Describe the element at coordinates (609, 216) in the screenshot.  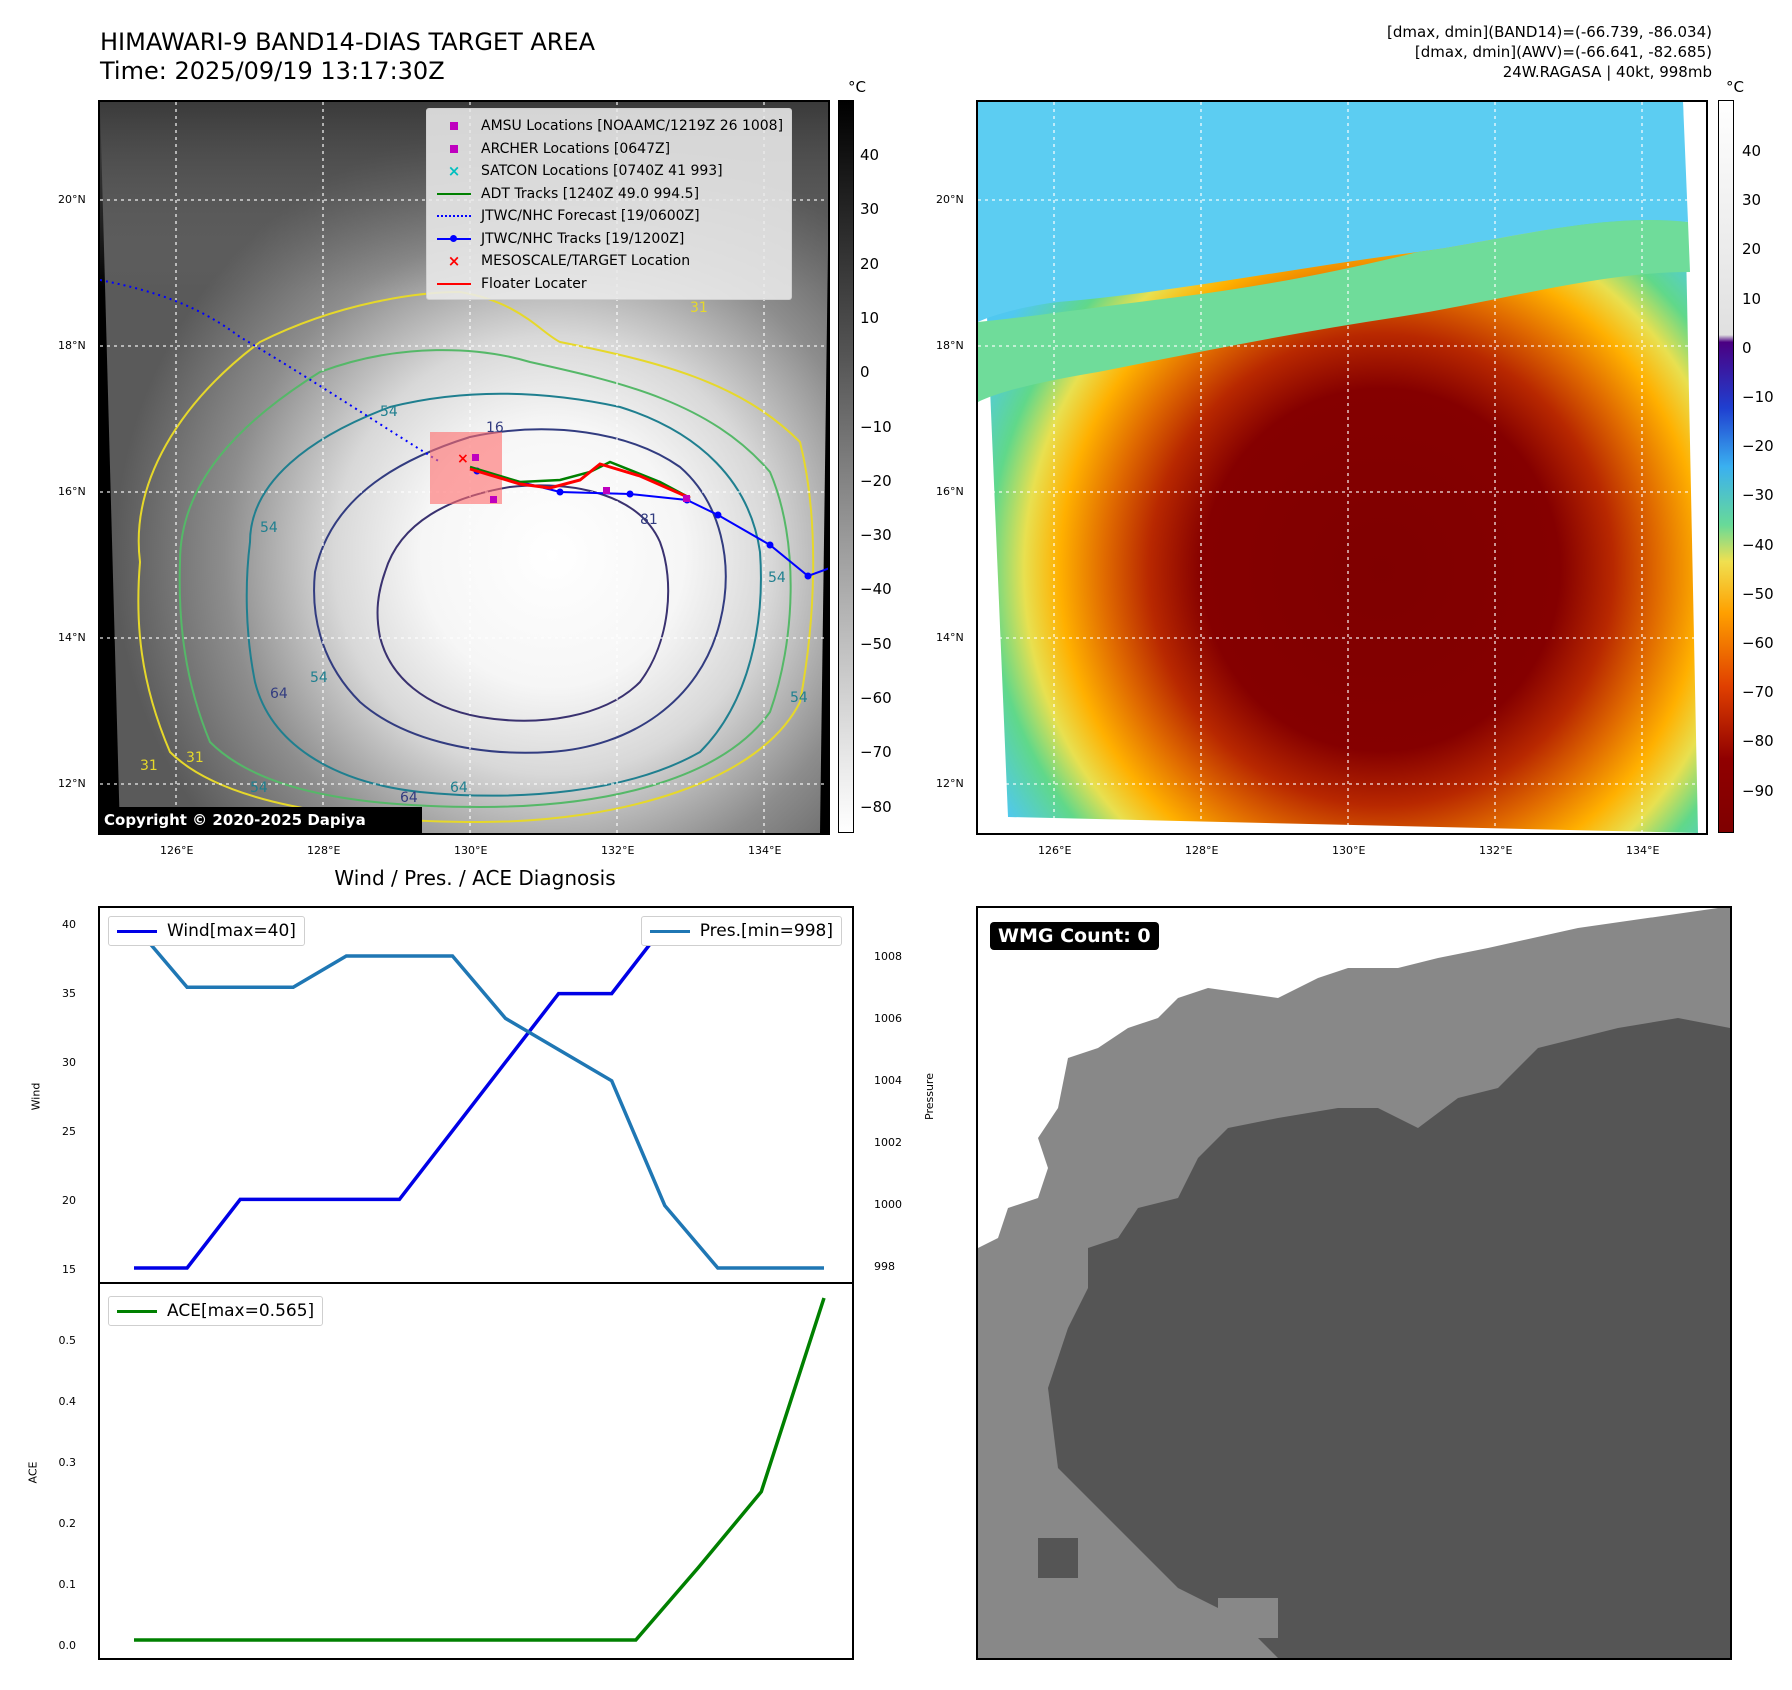
I see `legend-item: JTWC/NHC Forecast [19/0600Z]` at that location.